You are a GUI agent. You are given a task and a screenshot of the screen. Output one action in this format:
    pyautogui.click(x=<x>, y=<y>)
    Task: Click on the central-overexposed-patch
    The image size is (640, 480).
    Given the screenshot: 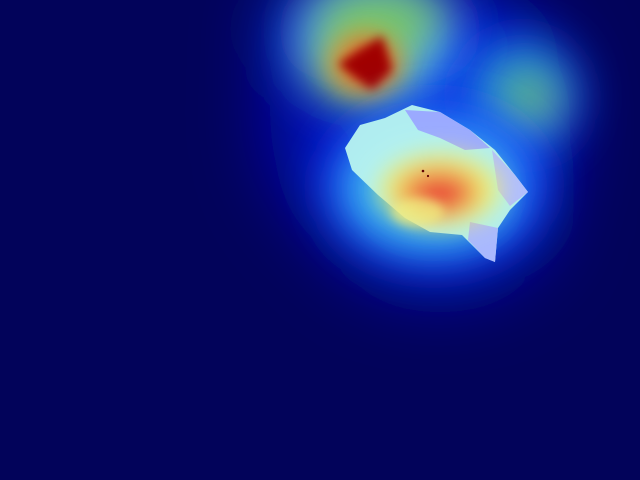 What is the action you would take?
    pyautogui.click(x=436, y=183)
    